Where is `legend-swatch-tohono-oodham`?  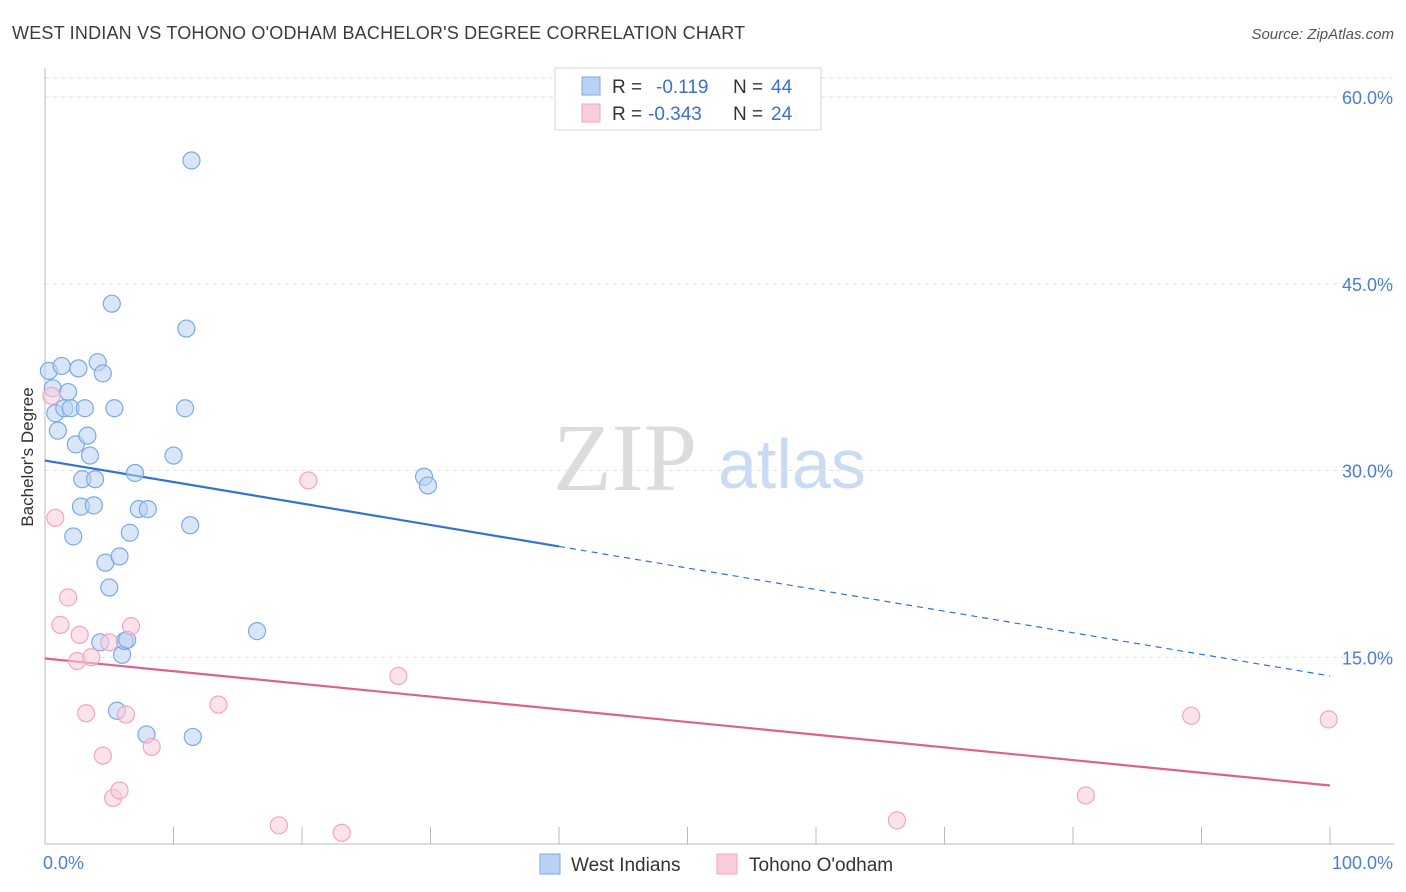
legend-swatch-tohono-oodham is located at coordinates (591, 113).